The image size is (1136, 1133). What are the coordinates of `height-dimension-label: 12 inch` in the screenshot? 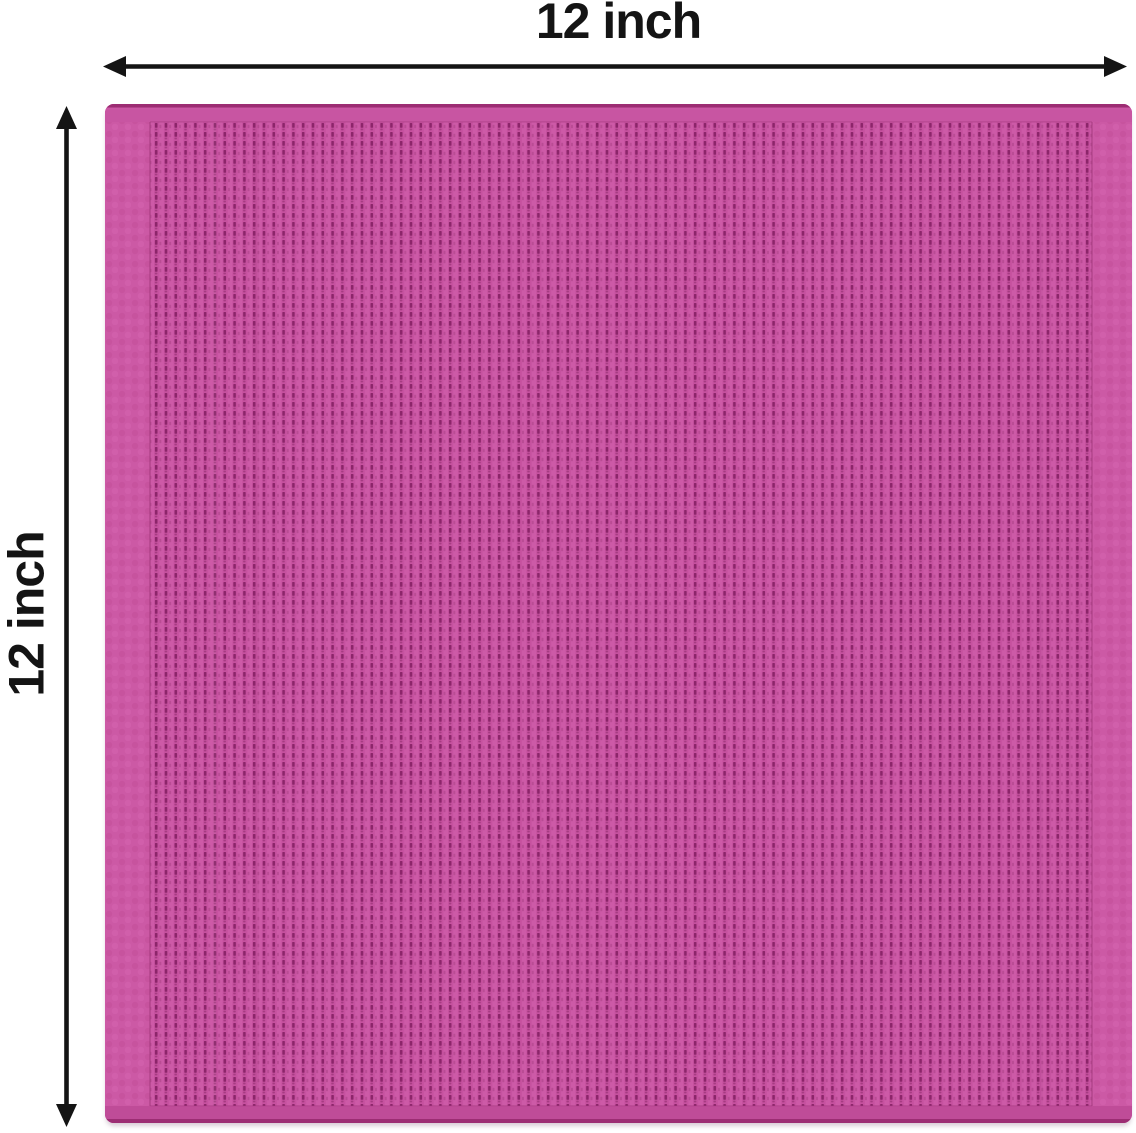 It's located at (28, 613).